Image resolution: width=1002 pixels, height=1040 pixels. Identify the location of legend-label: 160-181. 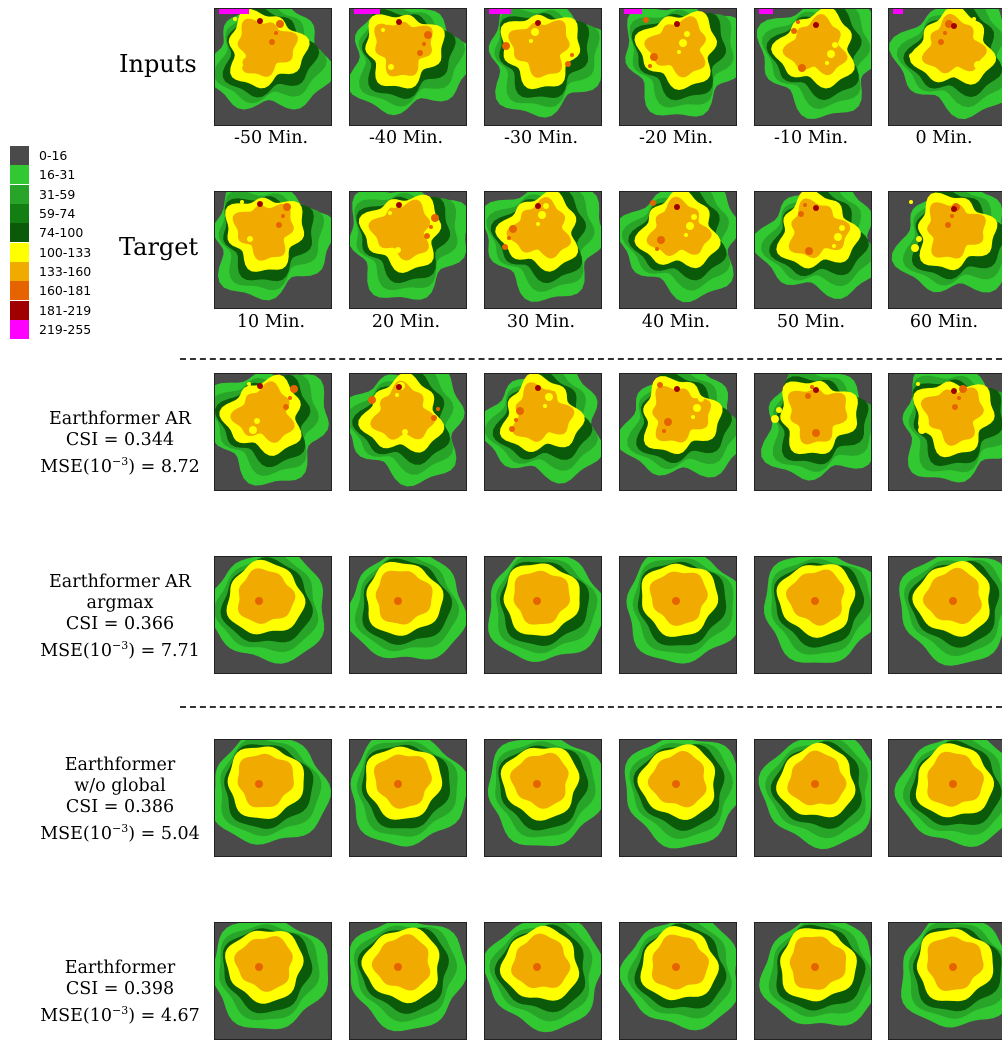
(65, 290).